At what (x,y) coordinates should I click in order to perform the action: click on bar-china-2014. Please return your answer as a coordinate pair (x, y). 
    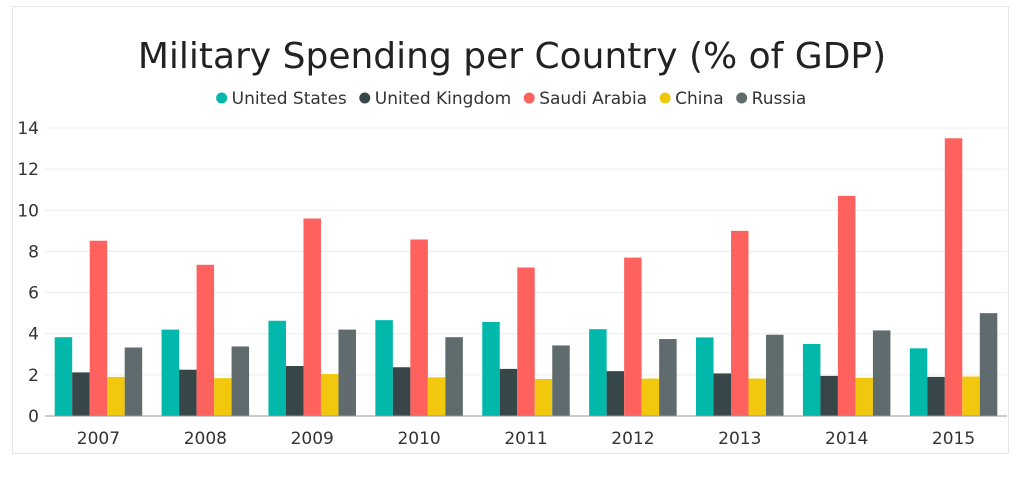
    Looking at the image, I should click on (864, 396).